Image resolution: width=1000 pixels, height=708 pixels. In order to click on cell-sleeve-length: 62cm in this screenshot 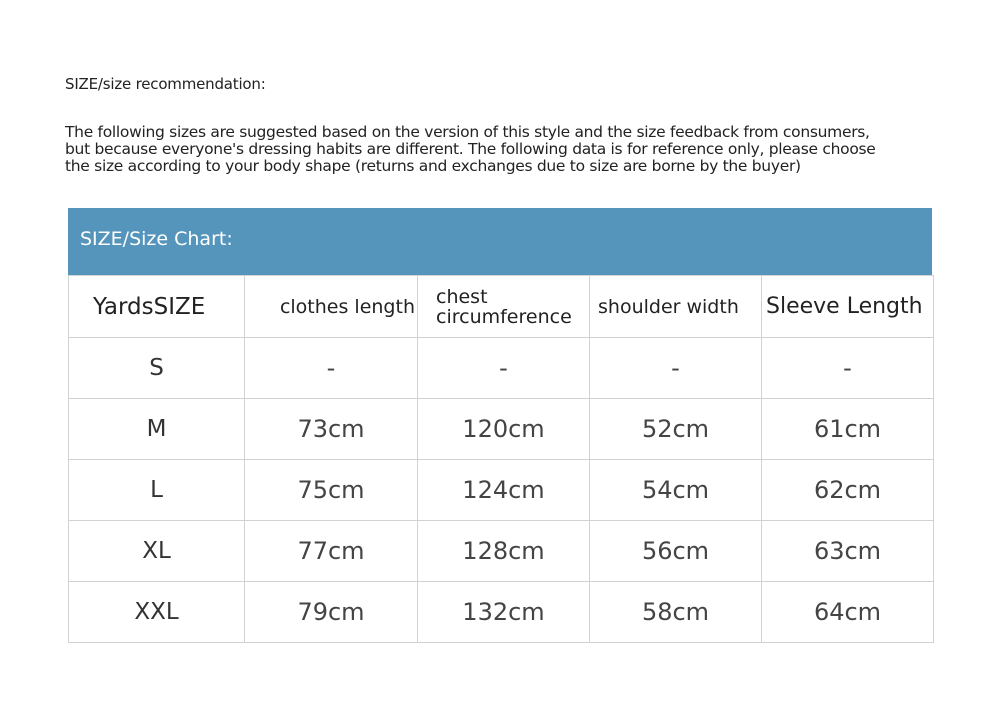, I will do `click(847, 490)`.